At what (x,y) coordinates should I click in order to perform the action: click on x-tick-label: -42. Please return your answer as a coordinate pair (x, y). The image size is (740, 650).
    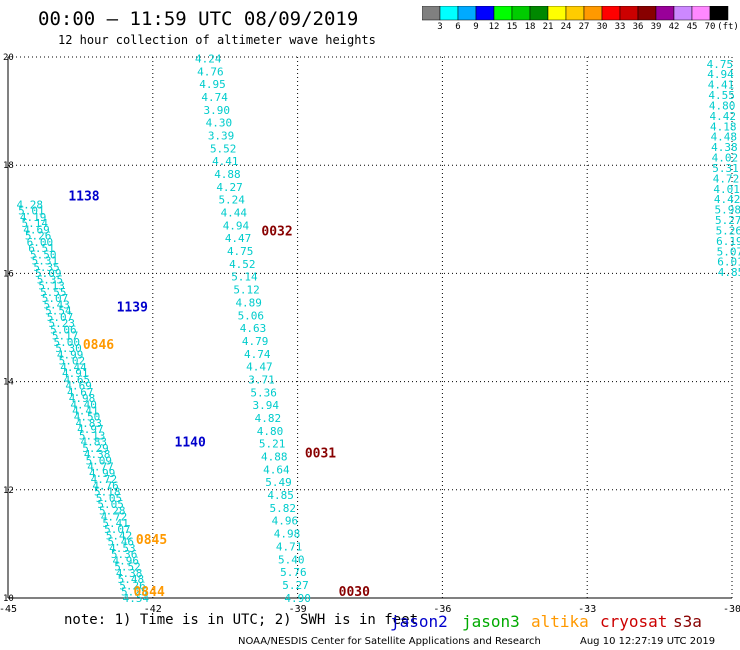
    Looking at the image, I should click on (153, 609).